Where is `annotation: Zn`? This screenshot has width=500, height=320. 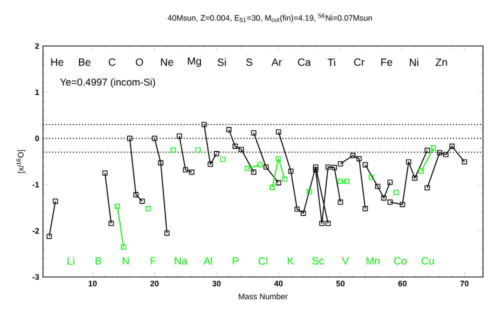
annotation: Zn is located at coordinates (441, 62).